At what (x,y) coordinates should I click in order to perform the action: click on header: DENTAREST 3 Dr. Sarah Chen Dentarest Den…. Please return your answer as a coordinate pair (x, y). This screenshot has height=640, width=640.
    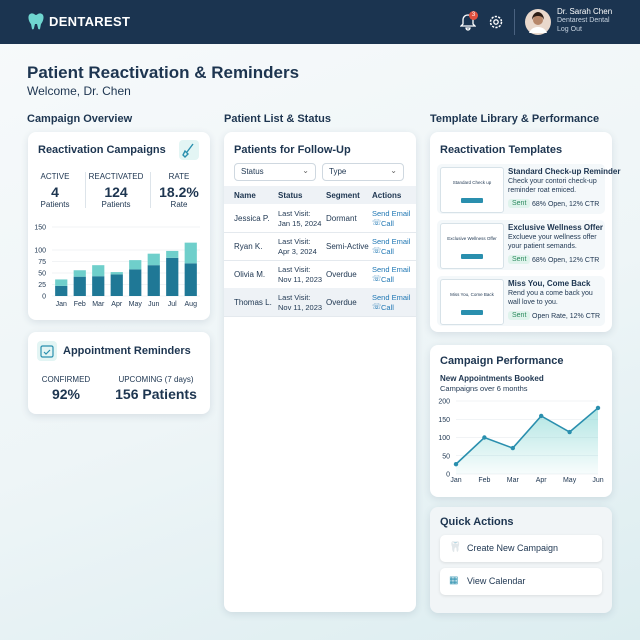
    Looking at the image, I should click on (320, 22).